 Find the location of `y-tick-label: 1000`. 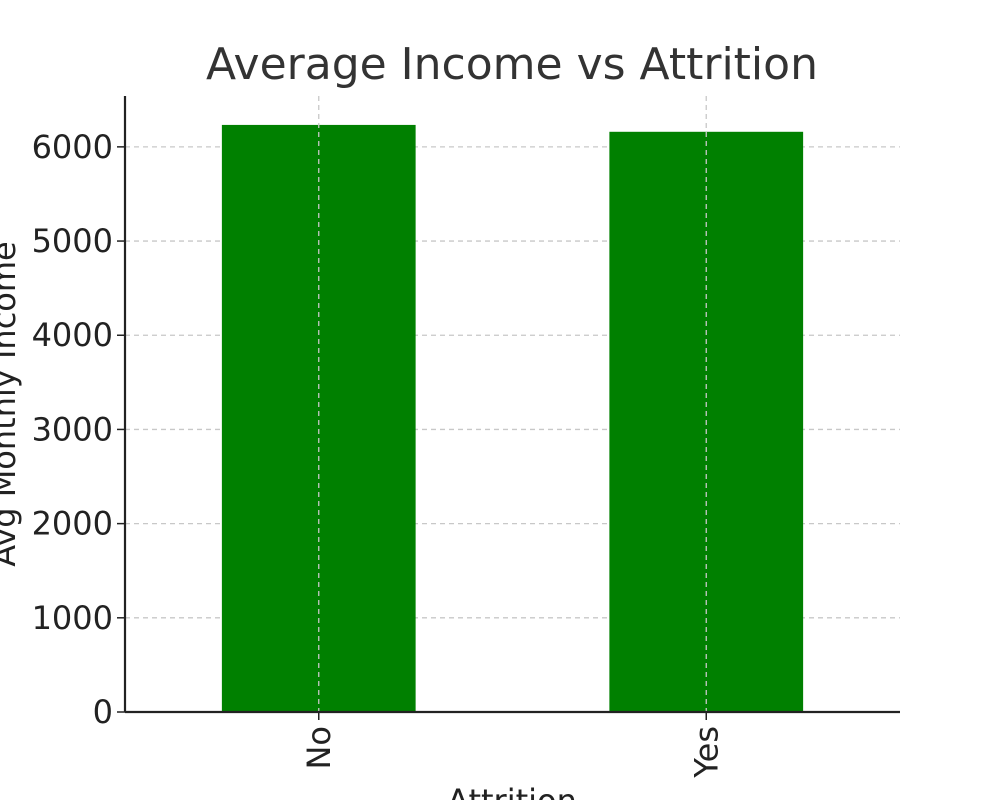

y-tick-label: 1000 is located at coordinates (72, 618).